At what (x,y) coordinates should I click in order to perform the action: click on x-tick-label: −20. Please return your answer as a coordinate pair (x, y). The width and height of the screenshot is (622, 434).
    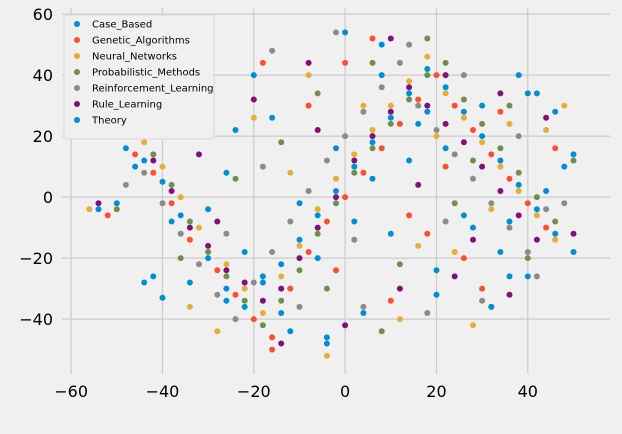
    Looking at the image, I should click on (254, 391).